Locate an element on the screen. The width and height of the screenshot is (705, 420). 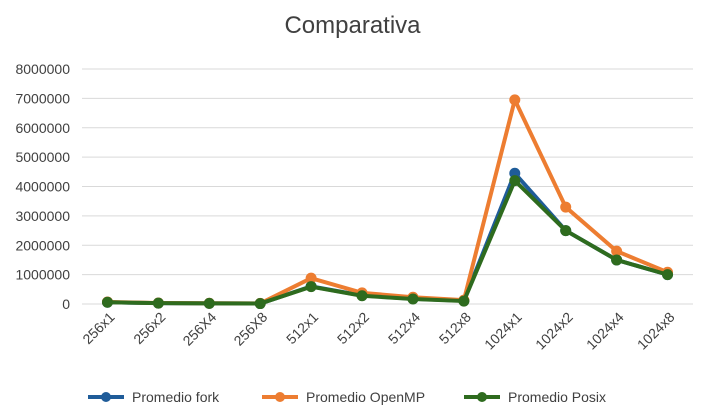
y-tick-label: 3000000 is located at coordinates (42, 216).